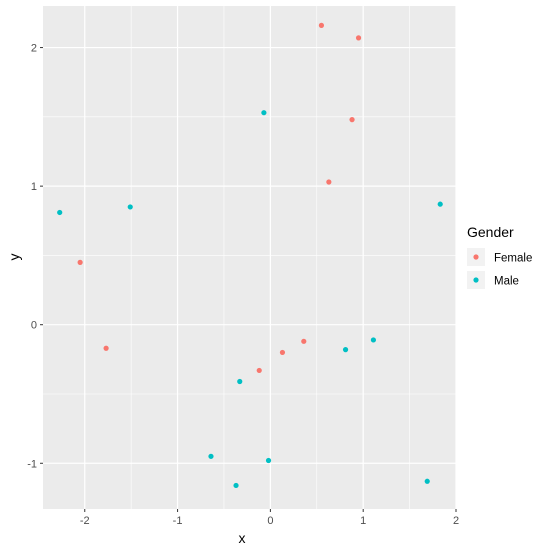 This screenshot has height=552, width=553. Describe the element at coordinates (270, 521) in the screenshot. I see `x-tick-label: 0` at that location.